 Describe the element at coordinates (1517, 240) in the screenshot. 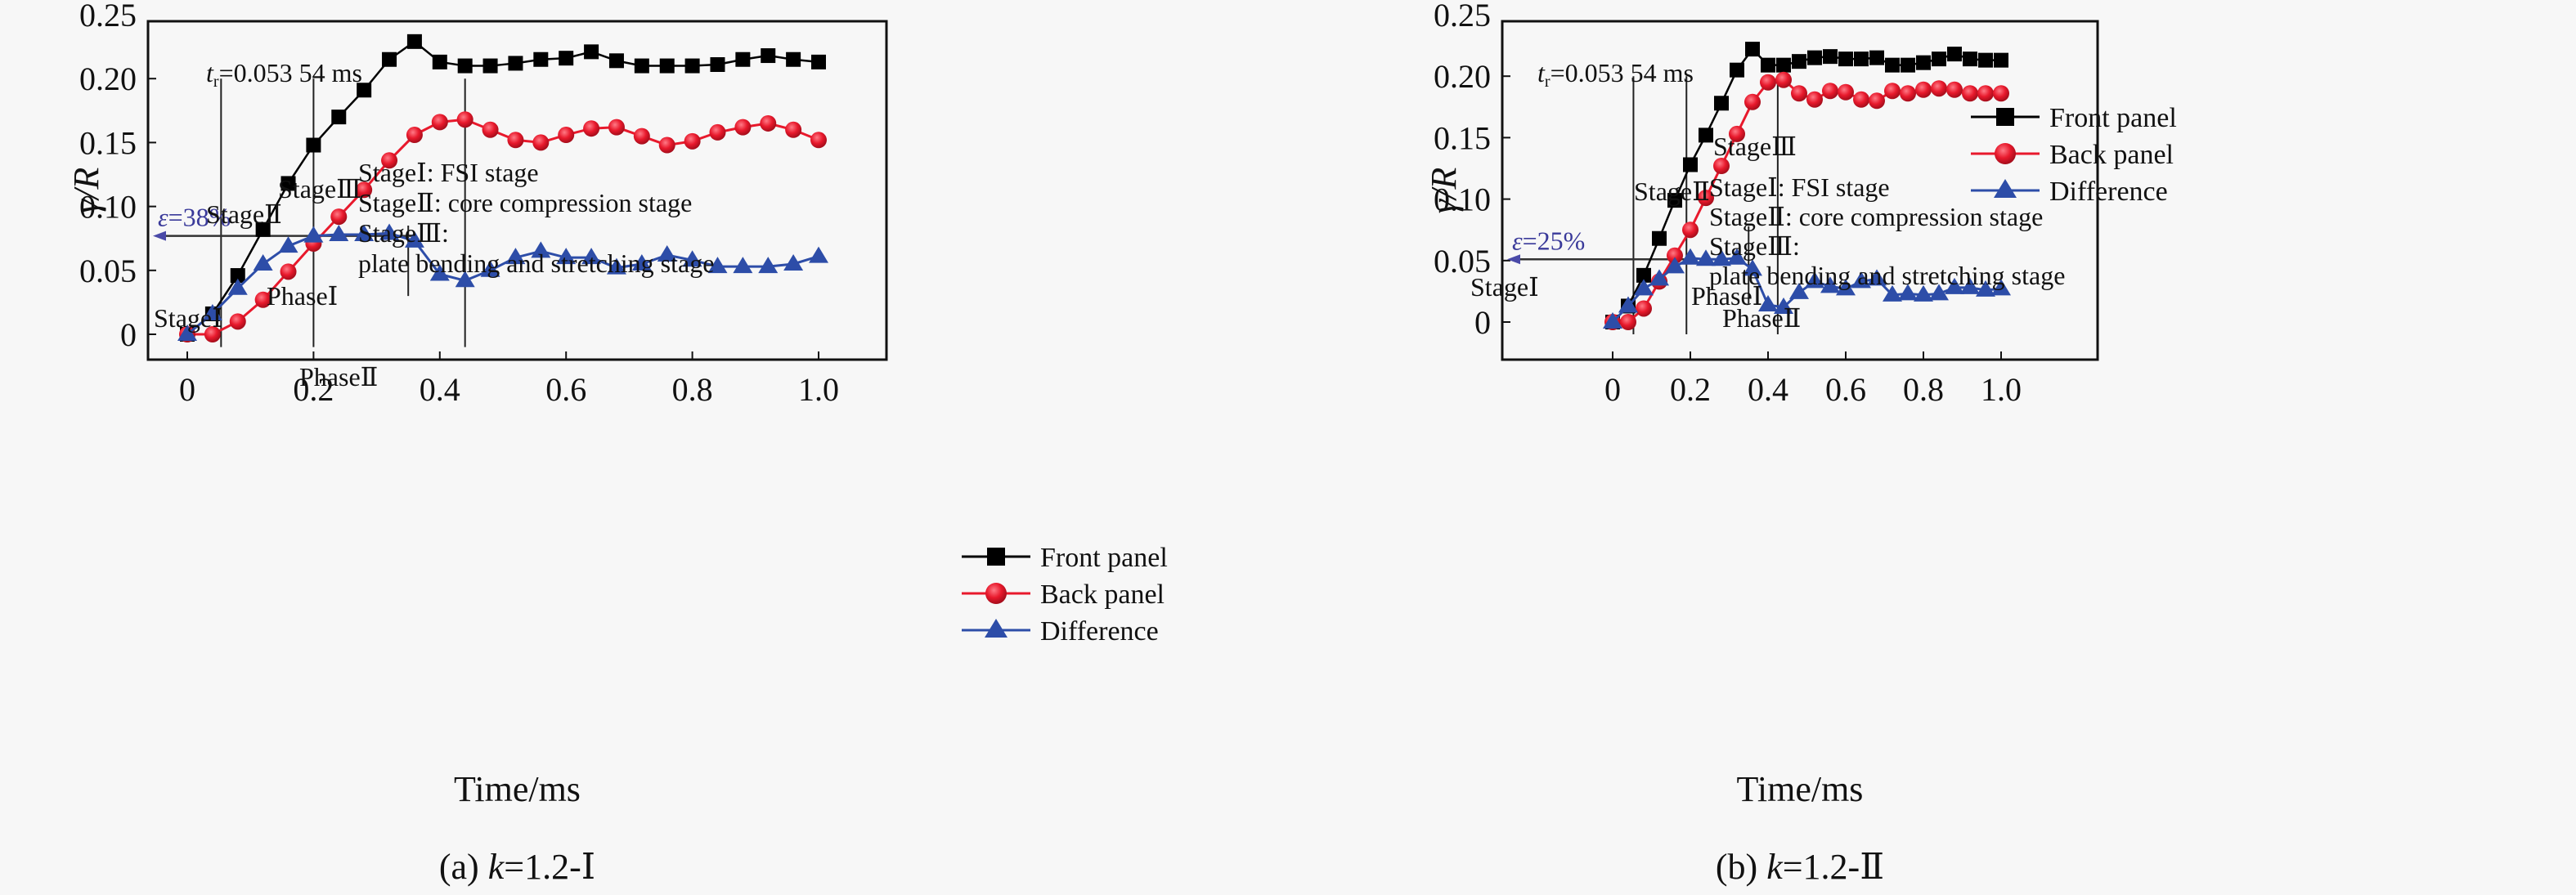

I see `epsilon-symbol: ε` at that location.